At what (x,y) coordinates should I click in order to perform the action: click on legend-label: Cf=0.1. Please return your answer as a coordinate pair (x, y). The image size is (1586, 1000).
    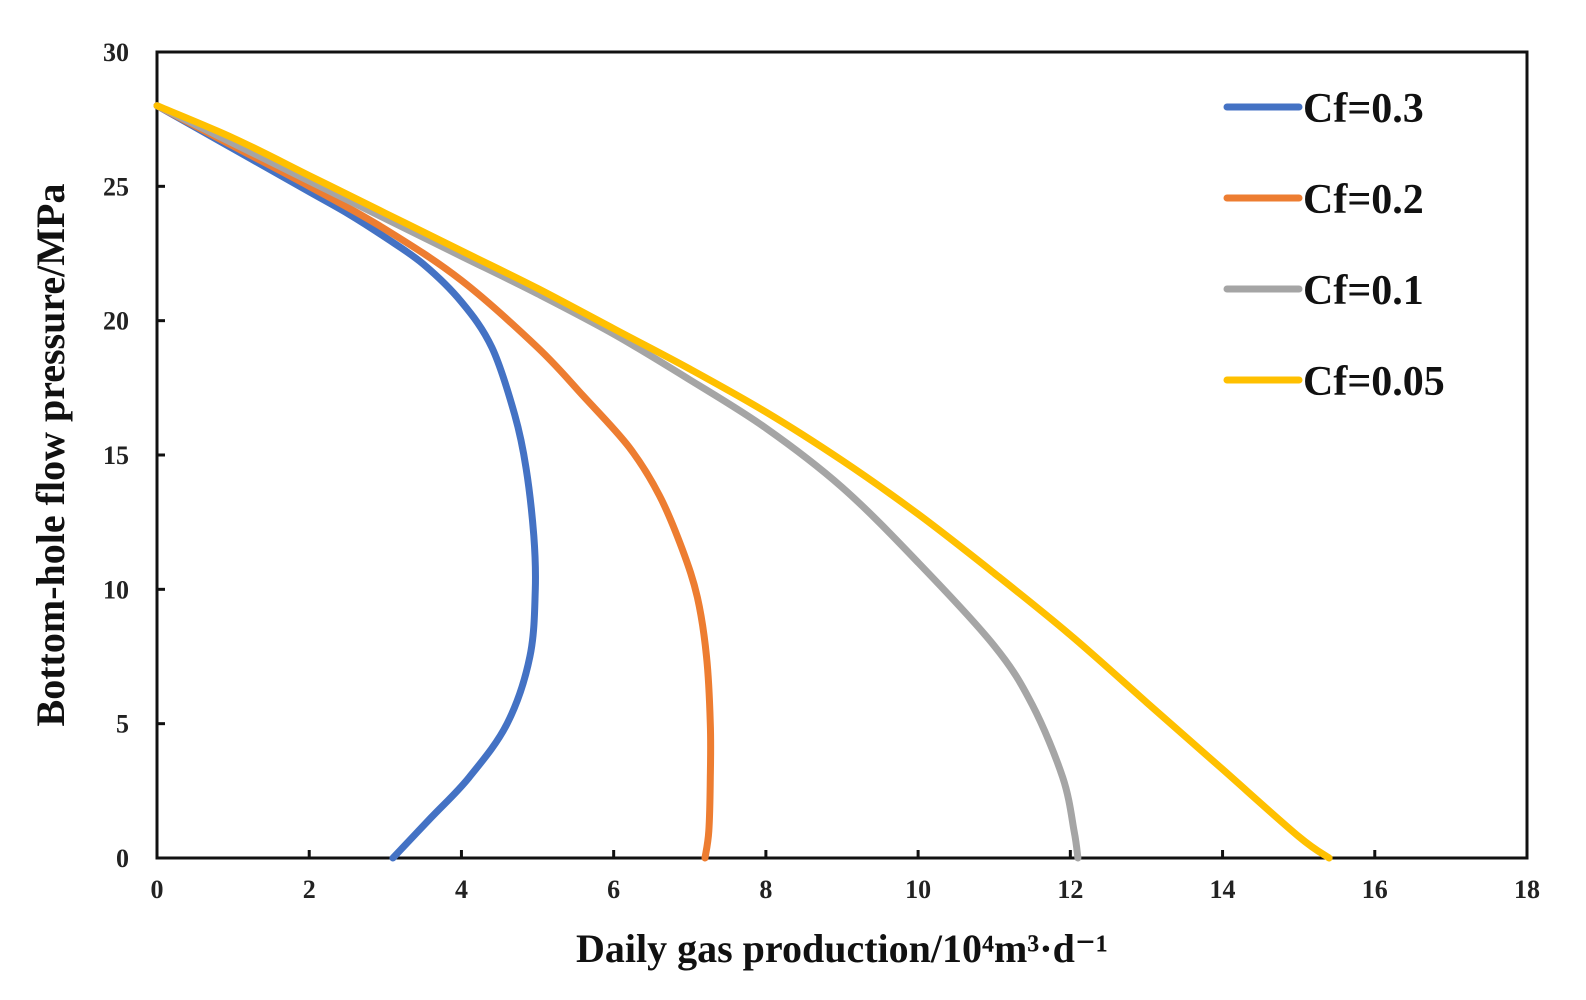
    Looking at the image, I should click on (1363, 291).